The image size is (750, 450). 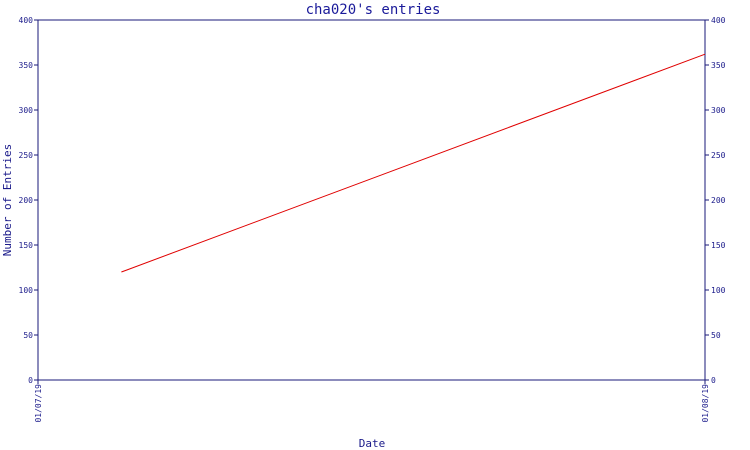 What do you see at coordinates (718, 290) in the screenshot?
I see `y-tick-label-right: 100` at bounding box center [718, 290].